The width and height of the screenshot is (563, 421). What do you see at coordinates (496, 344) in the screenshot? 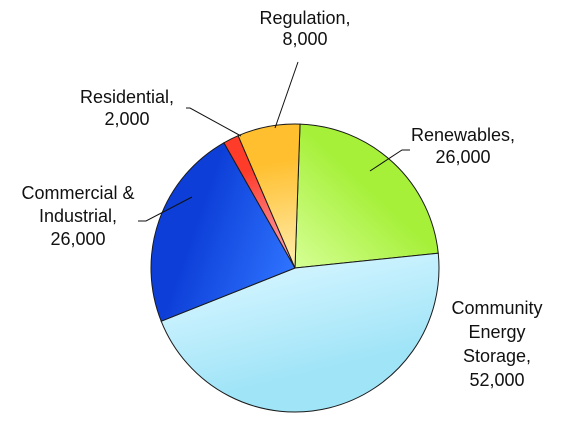
I see `slice-label-community-energy-storage: Community Energy Storage, 52,000` at bounding box center [496, 344].